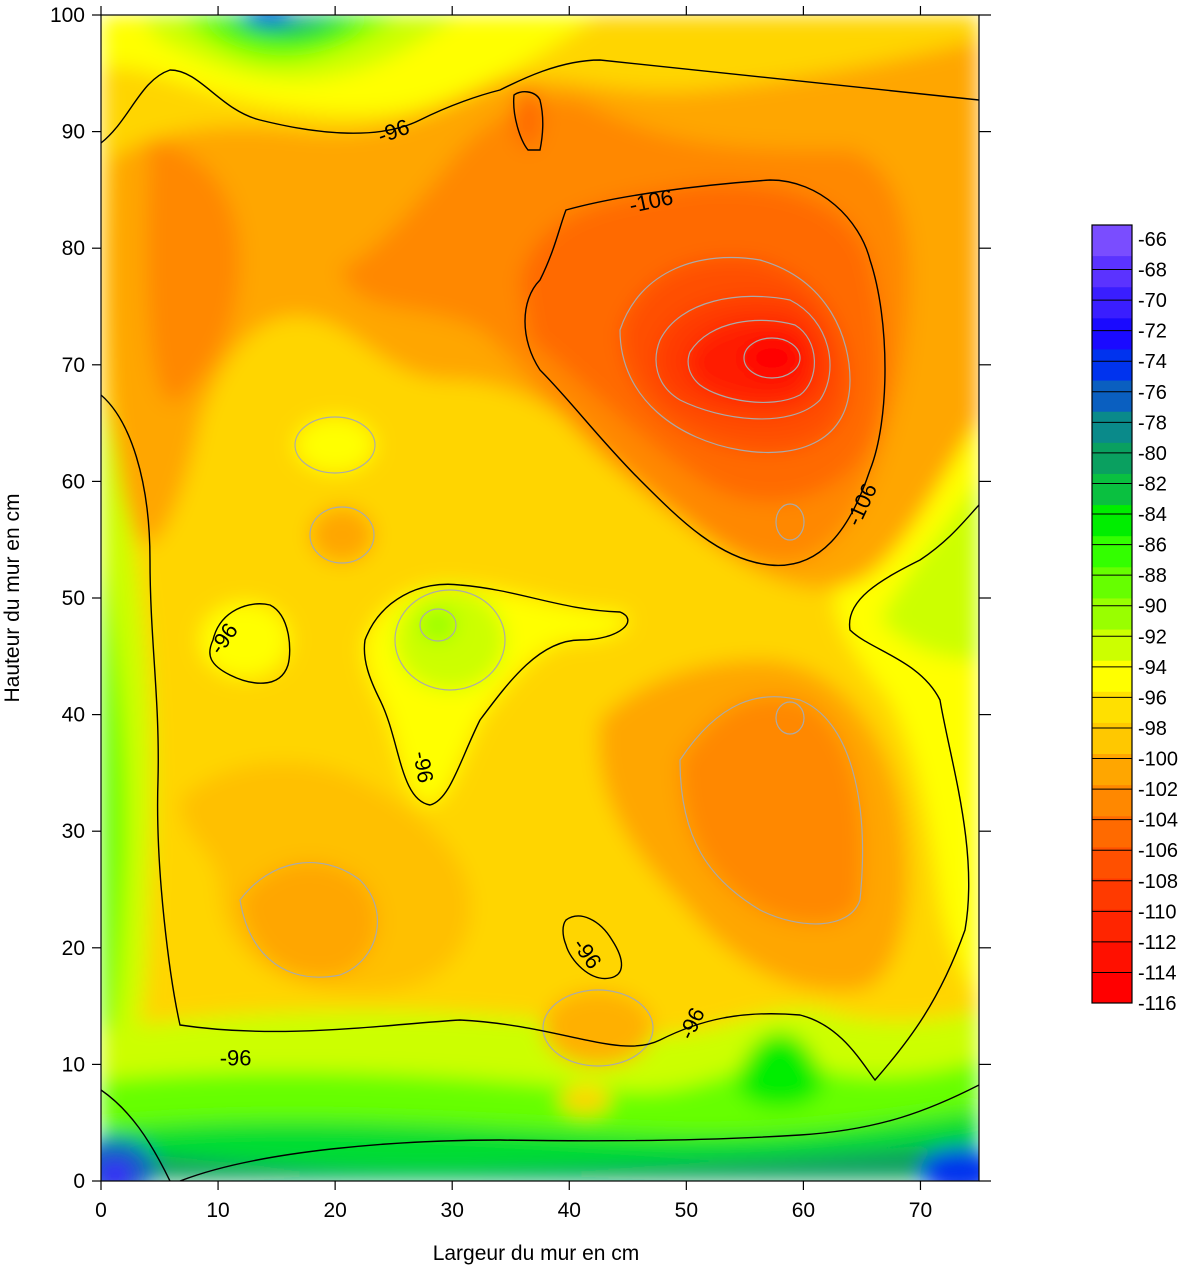 The height and width of the screenshot is (1272, 1200). Describe the element at coordinates (335, 445) in the screenshot. I see `field-upper-yellow-lobe` at that location.